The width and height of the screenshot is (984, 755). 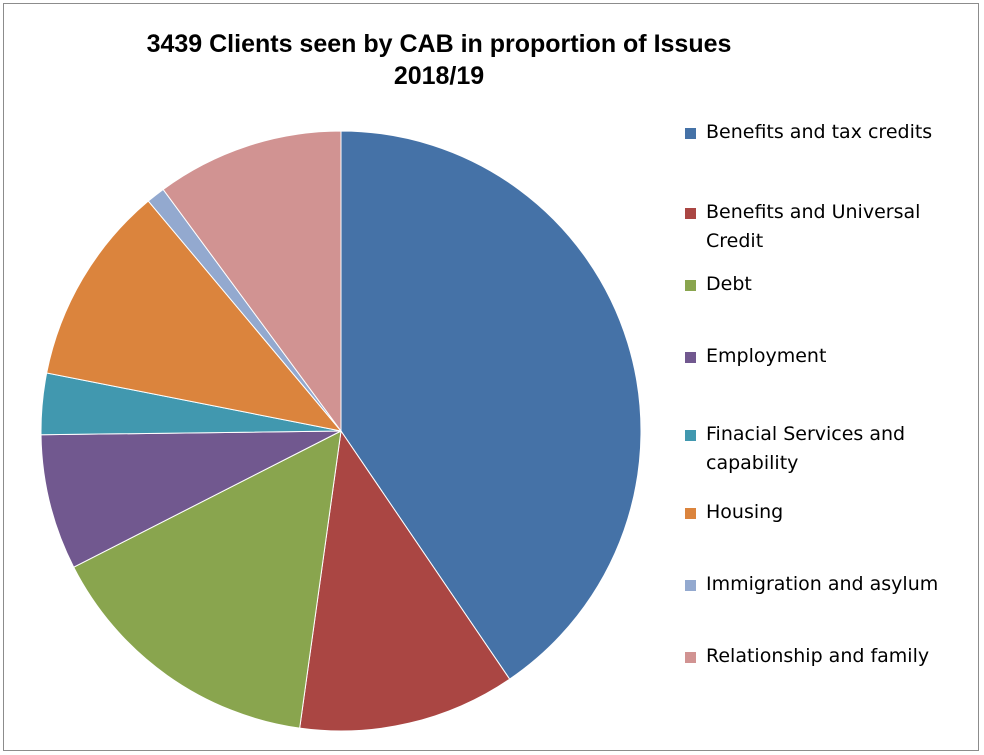 I want to click on legend-label: Benefits and Universal Credit, so click(x=813, y=226).